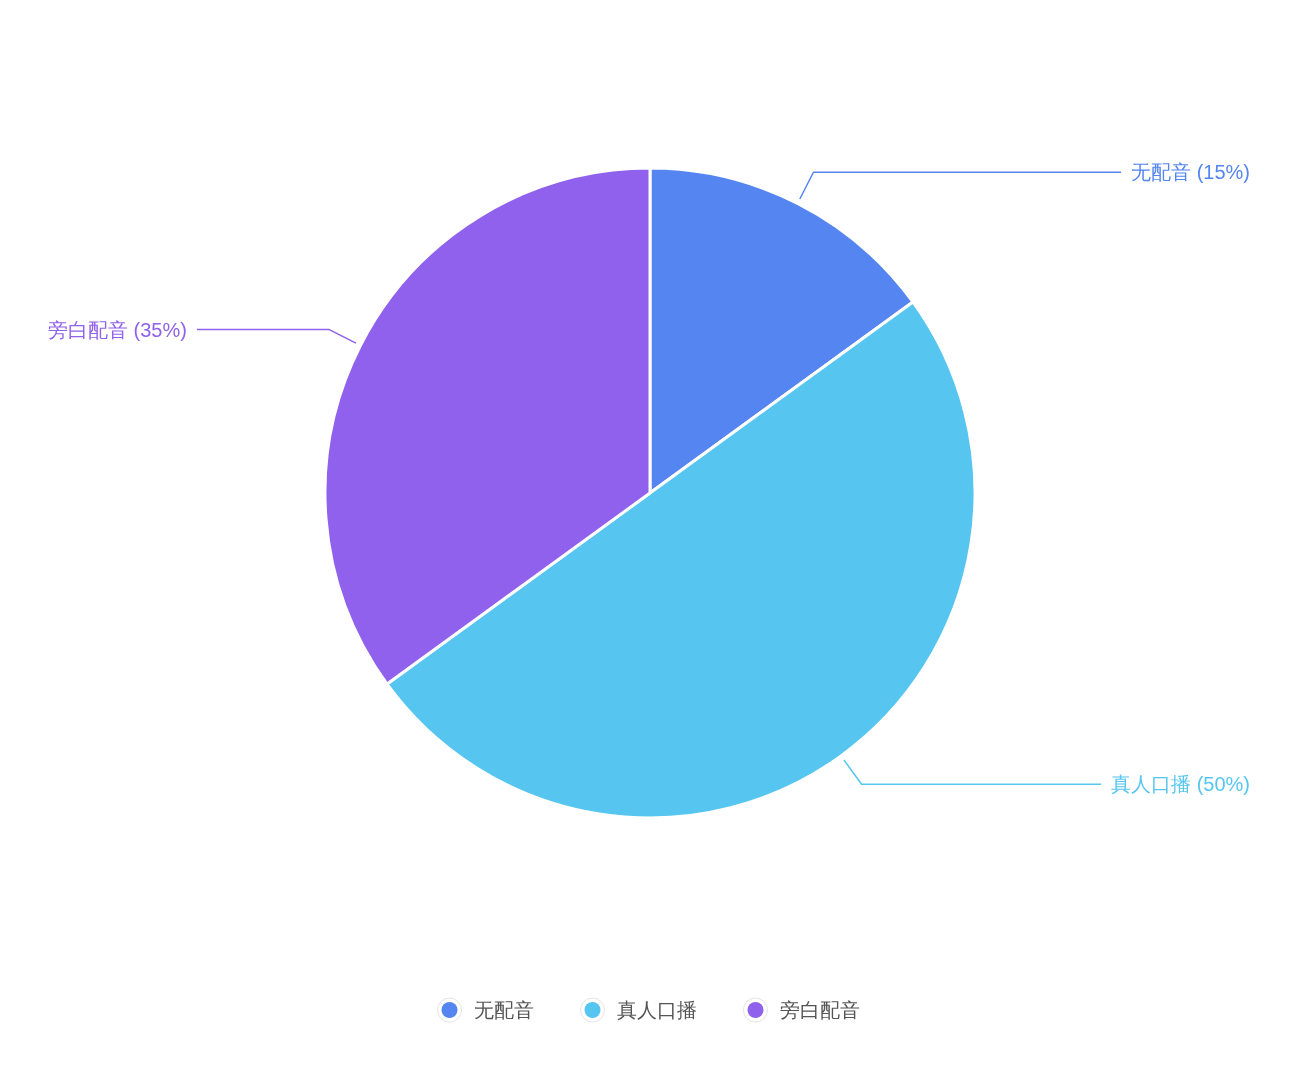 The width and height of the screenshot is (1299, 1067). What do you see at coordinates (1190, 172) in the screenshot?
I see `data-label: 无配音 (15%)` at bounding box center [1190, 172].